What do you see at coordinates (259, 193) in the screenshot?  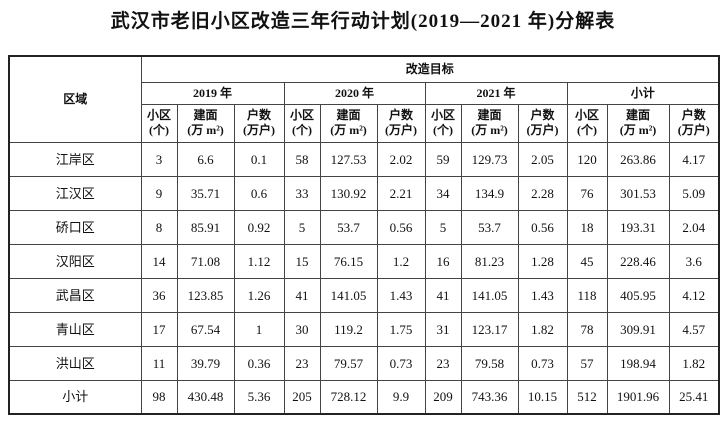 I see `value-cell: 0.6` at bounding box center [259, 193].